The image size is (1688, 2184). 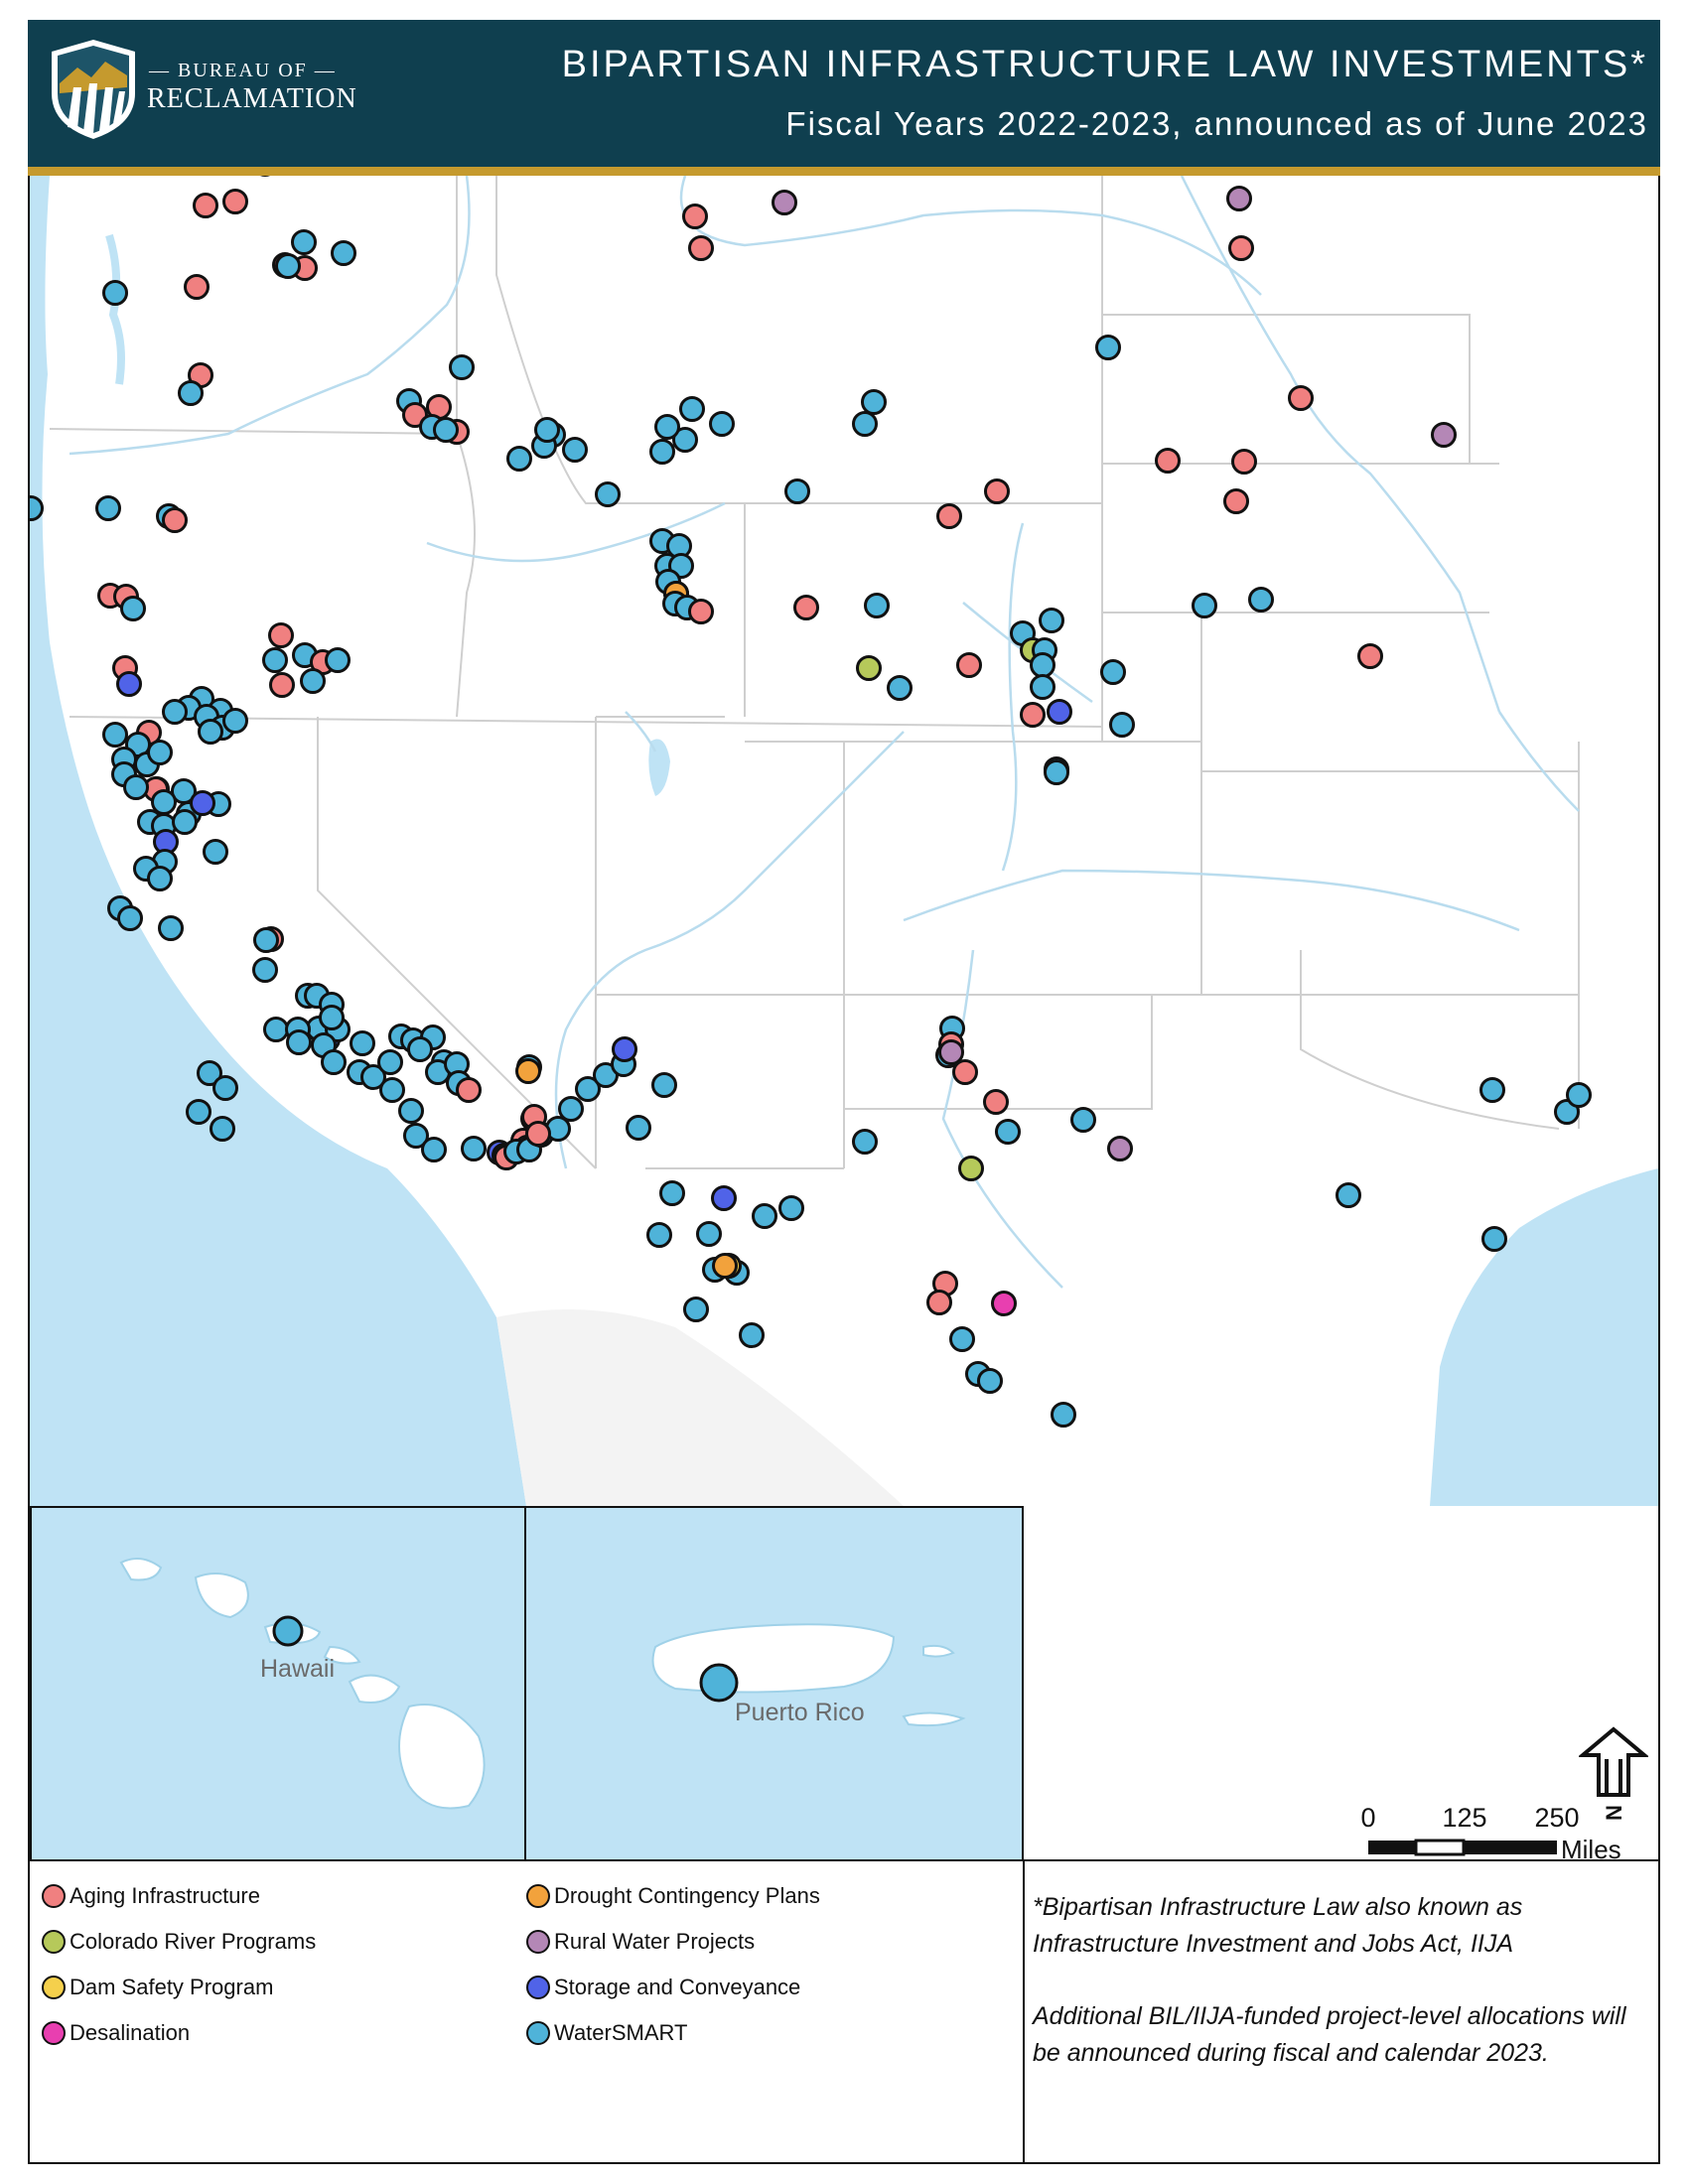 I want to click on project-point-drought-contingency, so click(x=528, y=1071).